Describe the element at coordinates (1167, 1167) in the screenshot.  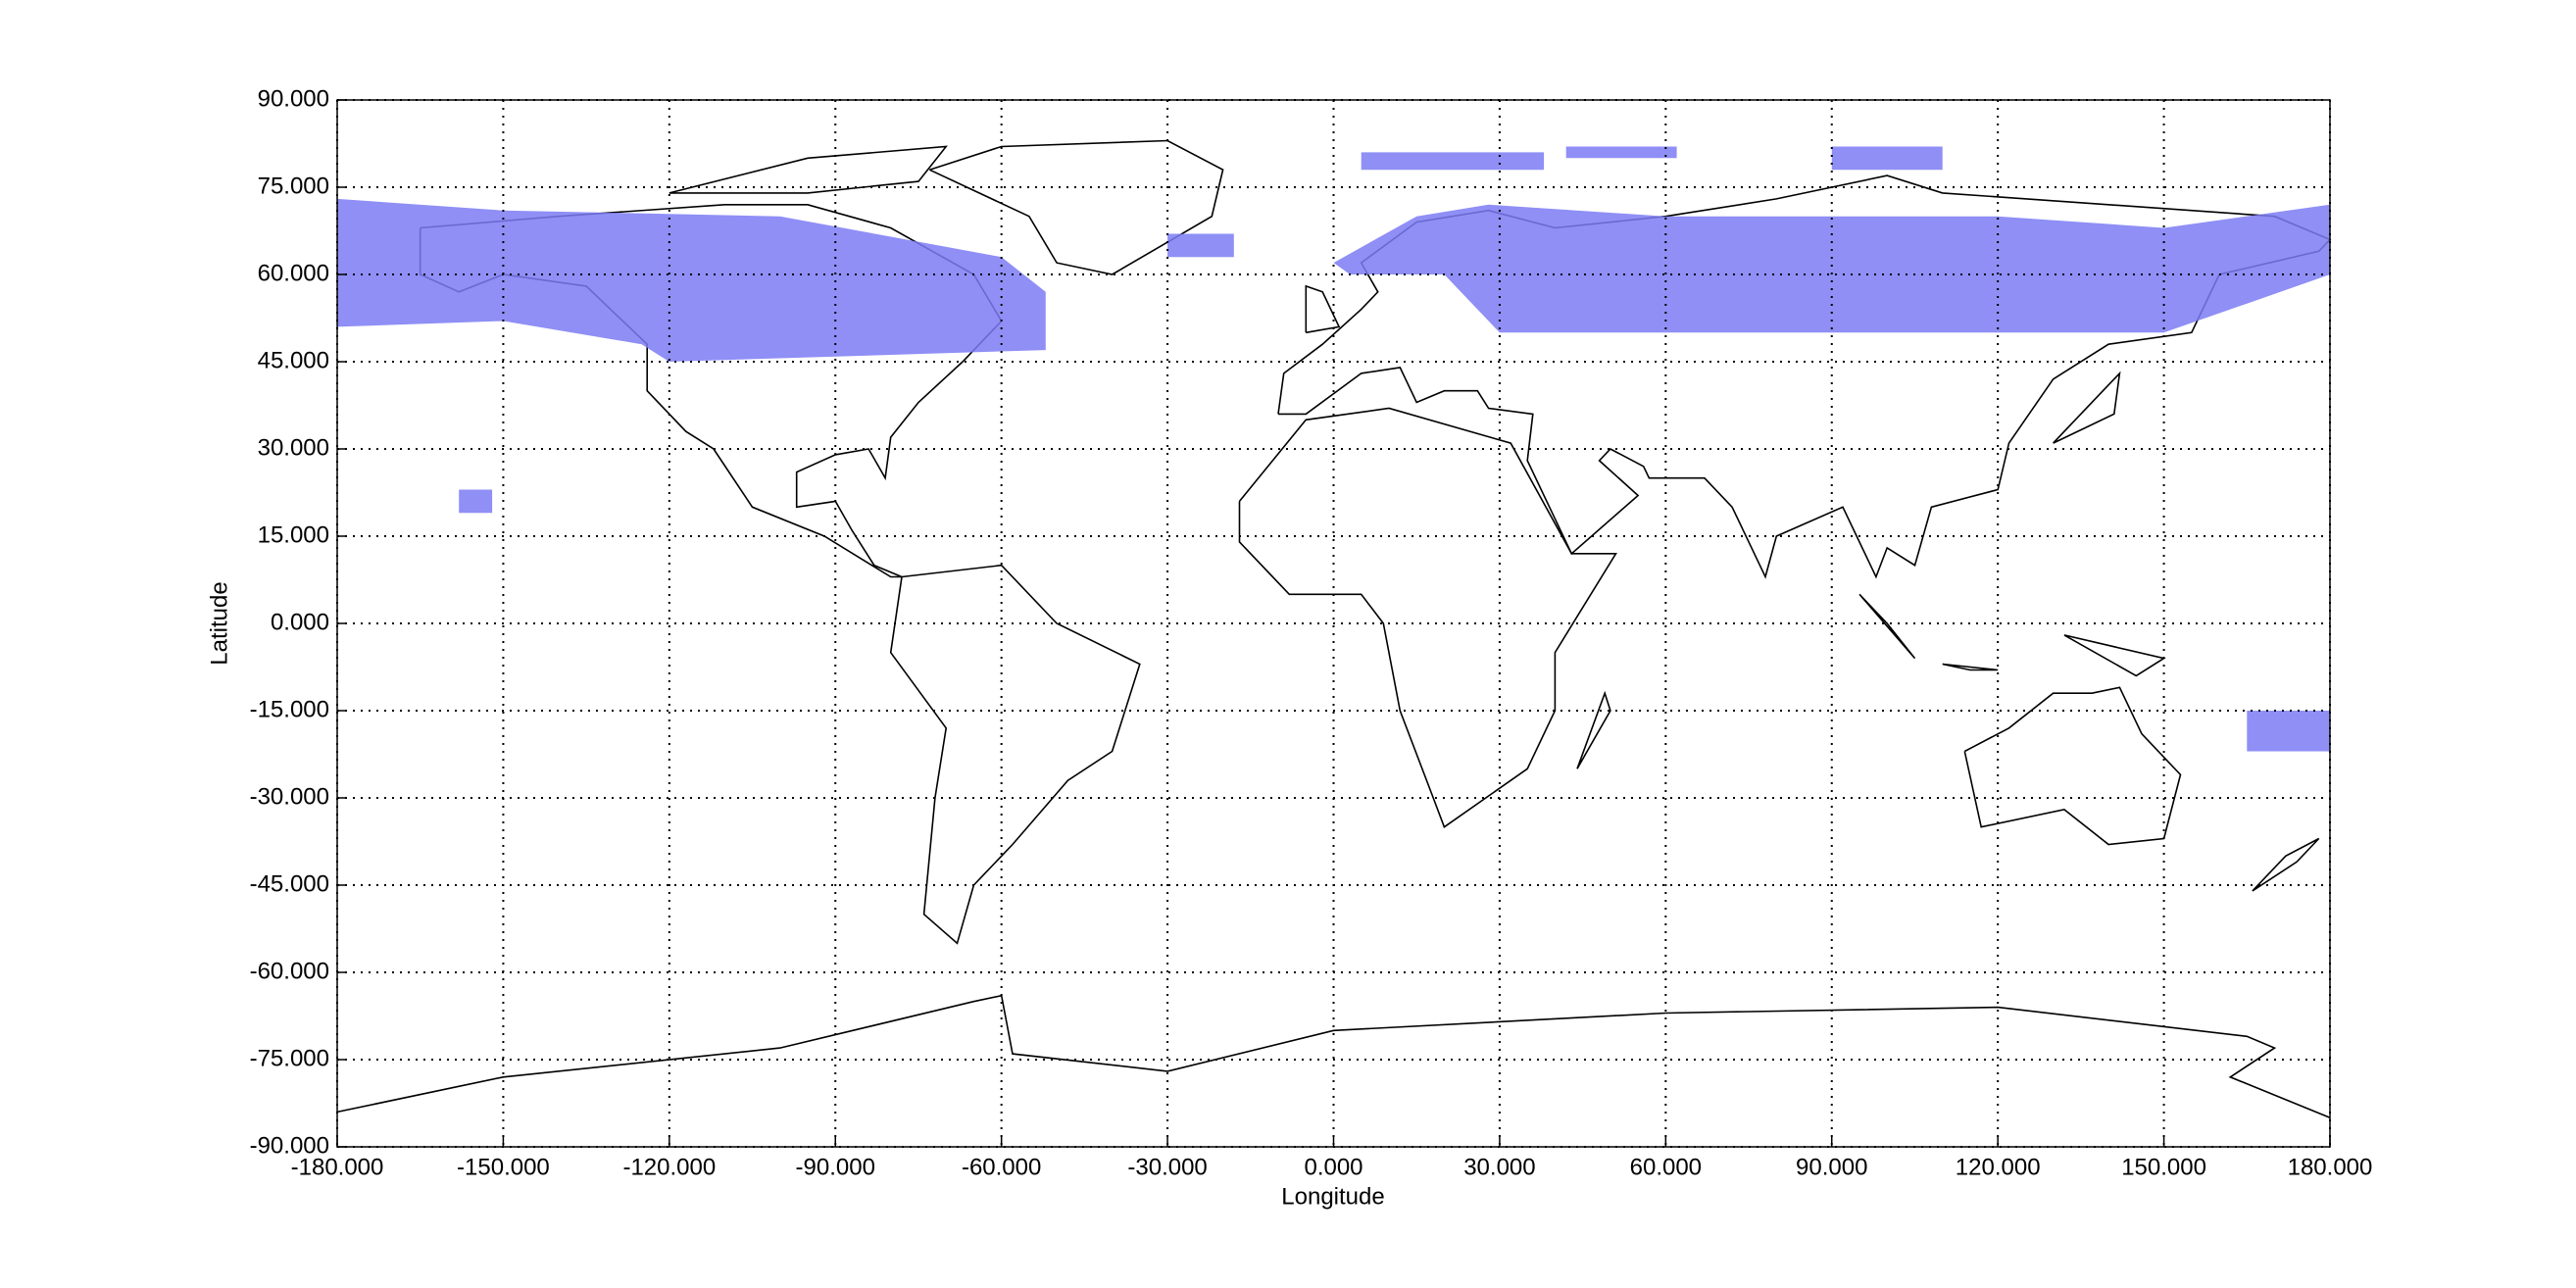
I see `x-tick-label: -30.000` at that location.